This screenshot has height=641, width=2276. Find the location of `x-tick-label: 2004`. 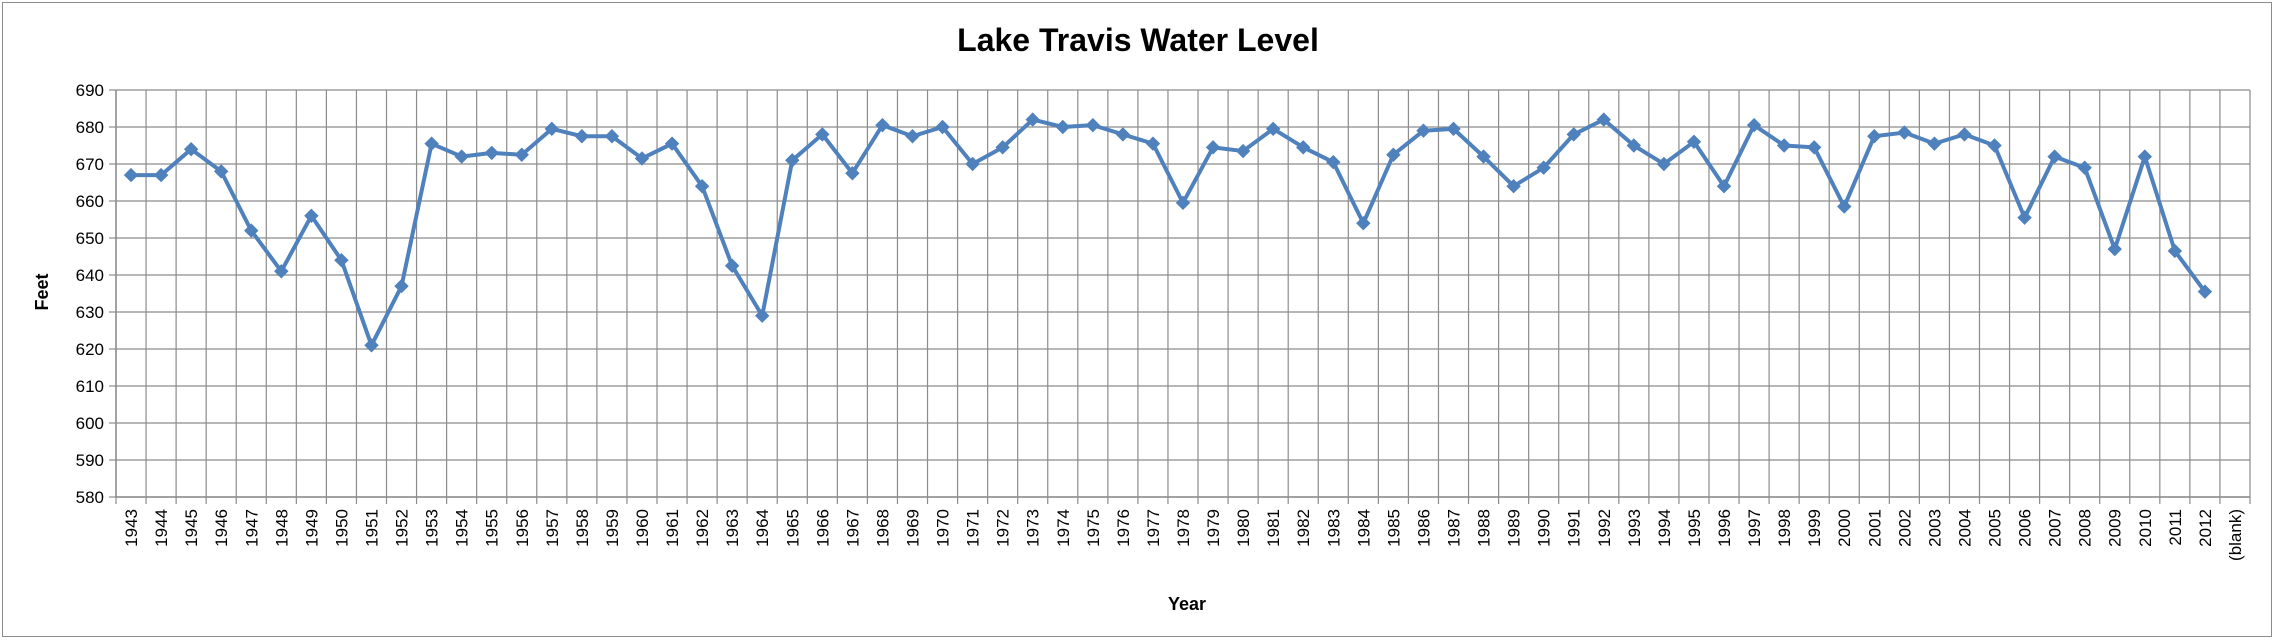

x-tick-label: 2004 is located at coordinates (1964, 528).